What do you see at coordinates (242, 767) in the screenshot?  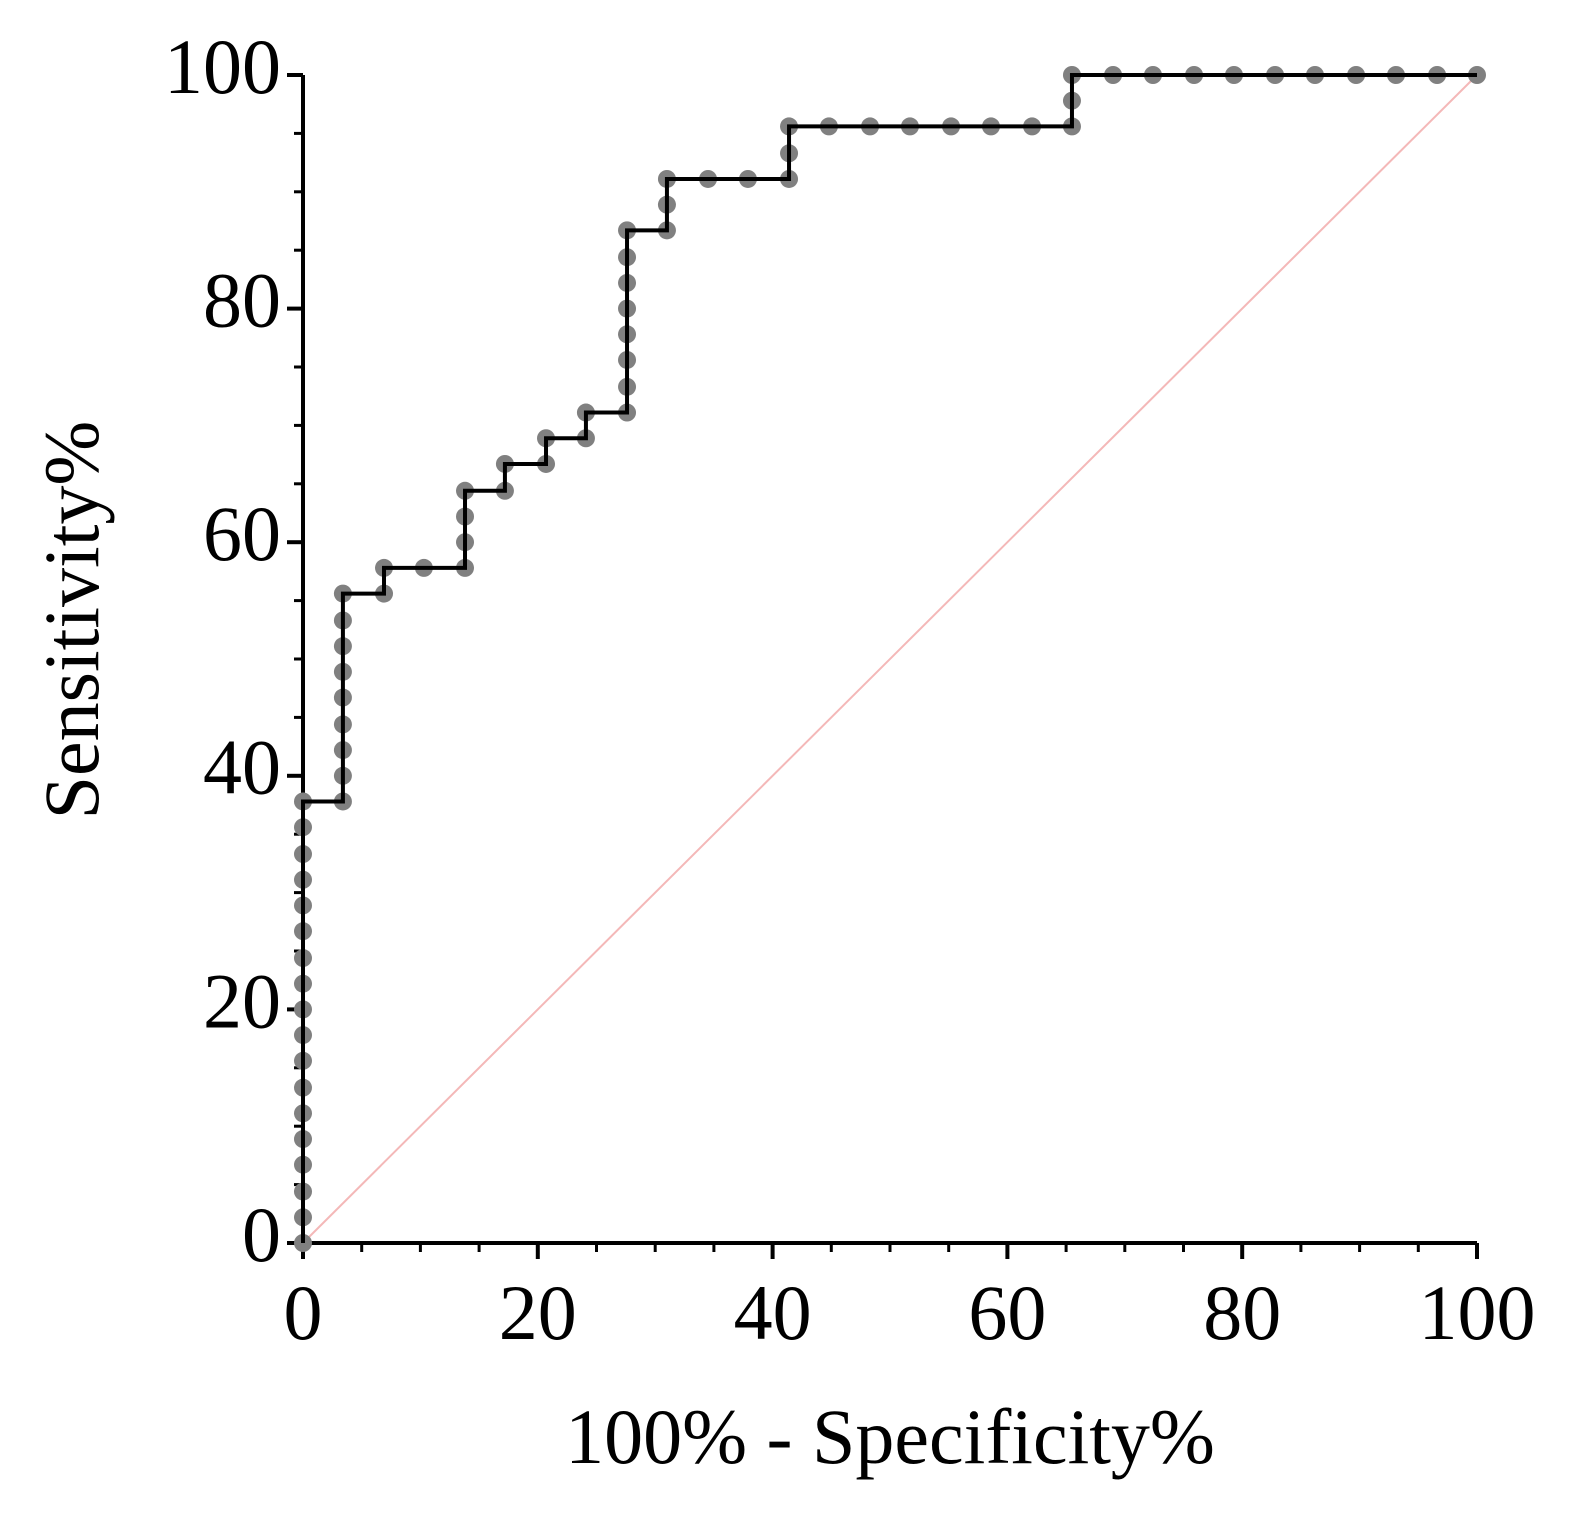 I see `y-tick-label: 40` at bounding box center [242, 767].